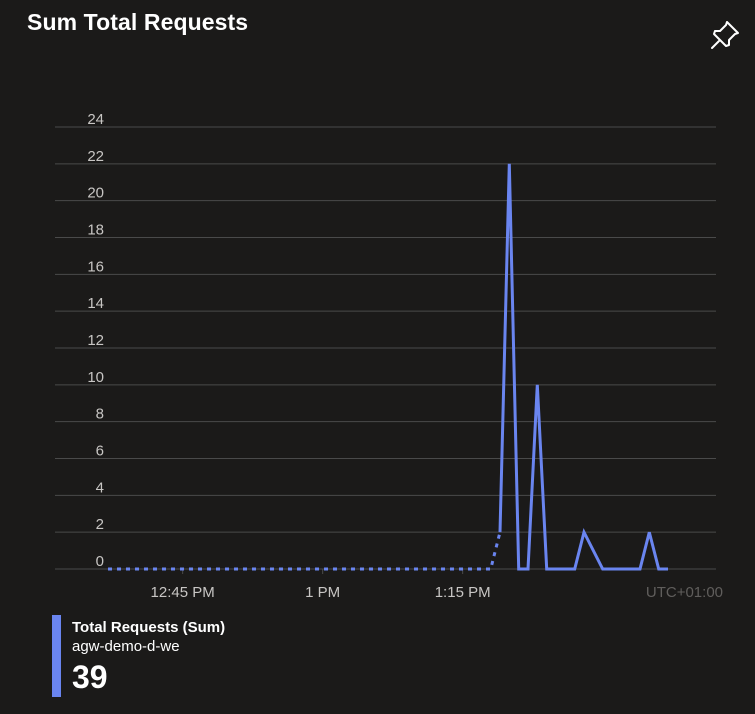 The height and width of the screenshot is (714, 755). I want to click on tile-title: Sum Total Requests, so click(138, 22).